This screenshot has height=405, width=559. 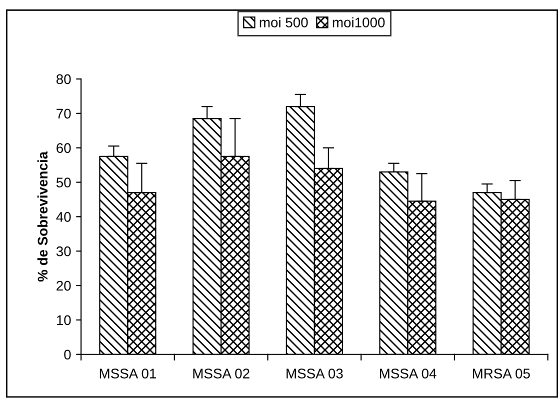 What do you see at coordinates (221, 373) in the screenshot?
I see `x-tick-label: MSSA 02` at bounding box center [221, 373].